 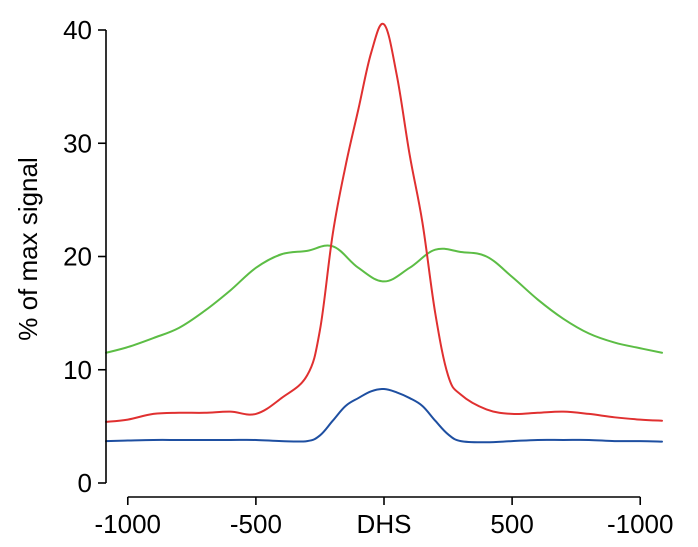 I want to click on y-axis-label: % of max signal, so click(x=28, y=249).